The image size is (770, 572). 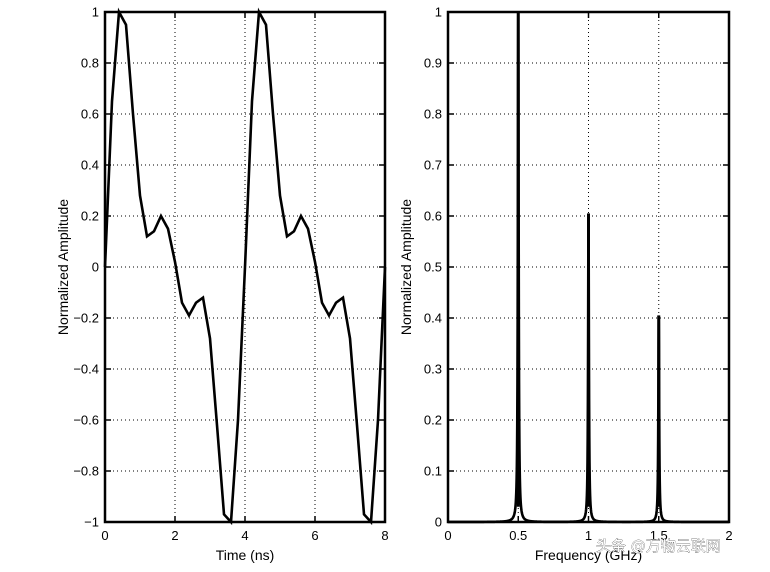 I want to click on y-tick-label: 0.5, so click(x=433, y=267).